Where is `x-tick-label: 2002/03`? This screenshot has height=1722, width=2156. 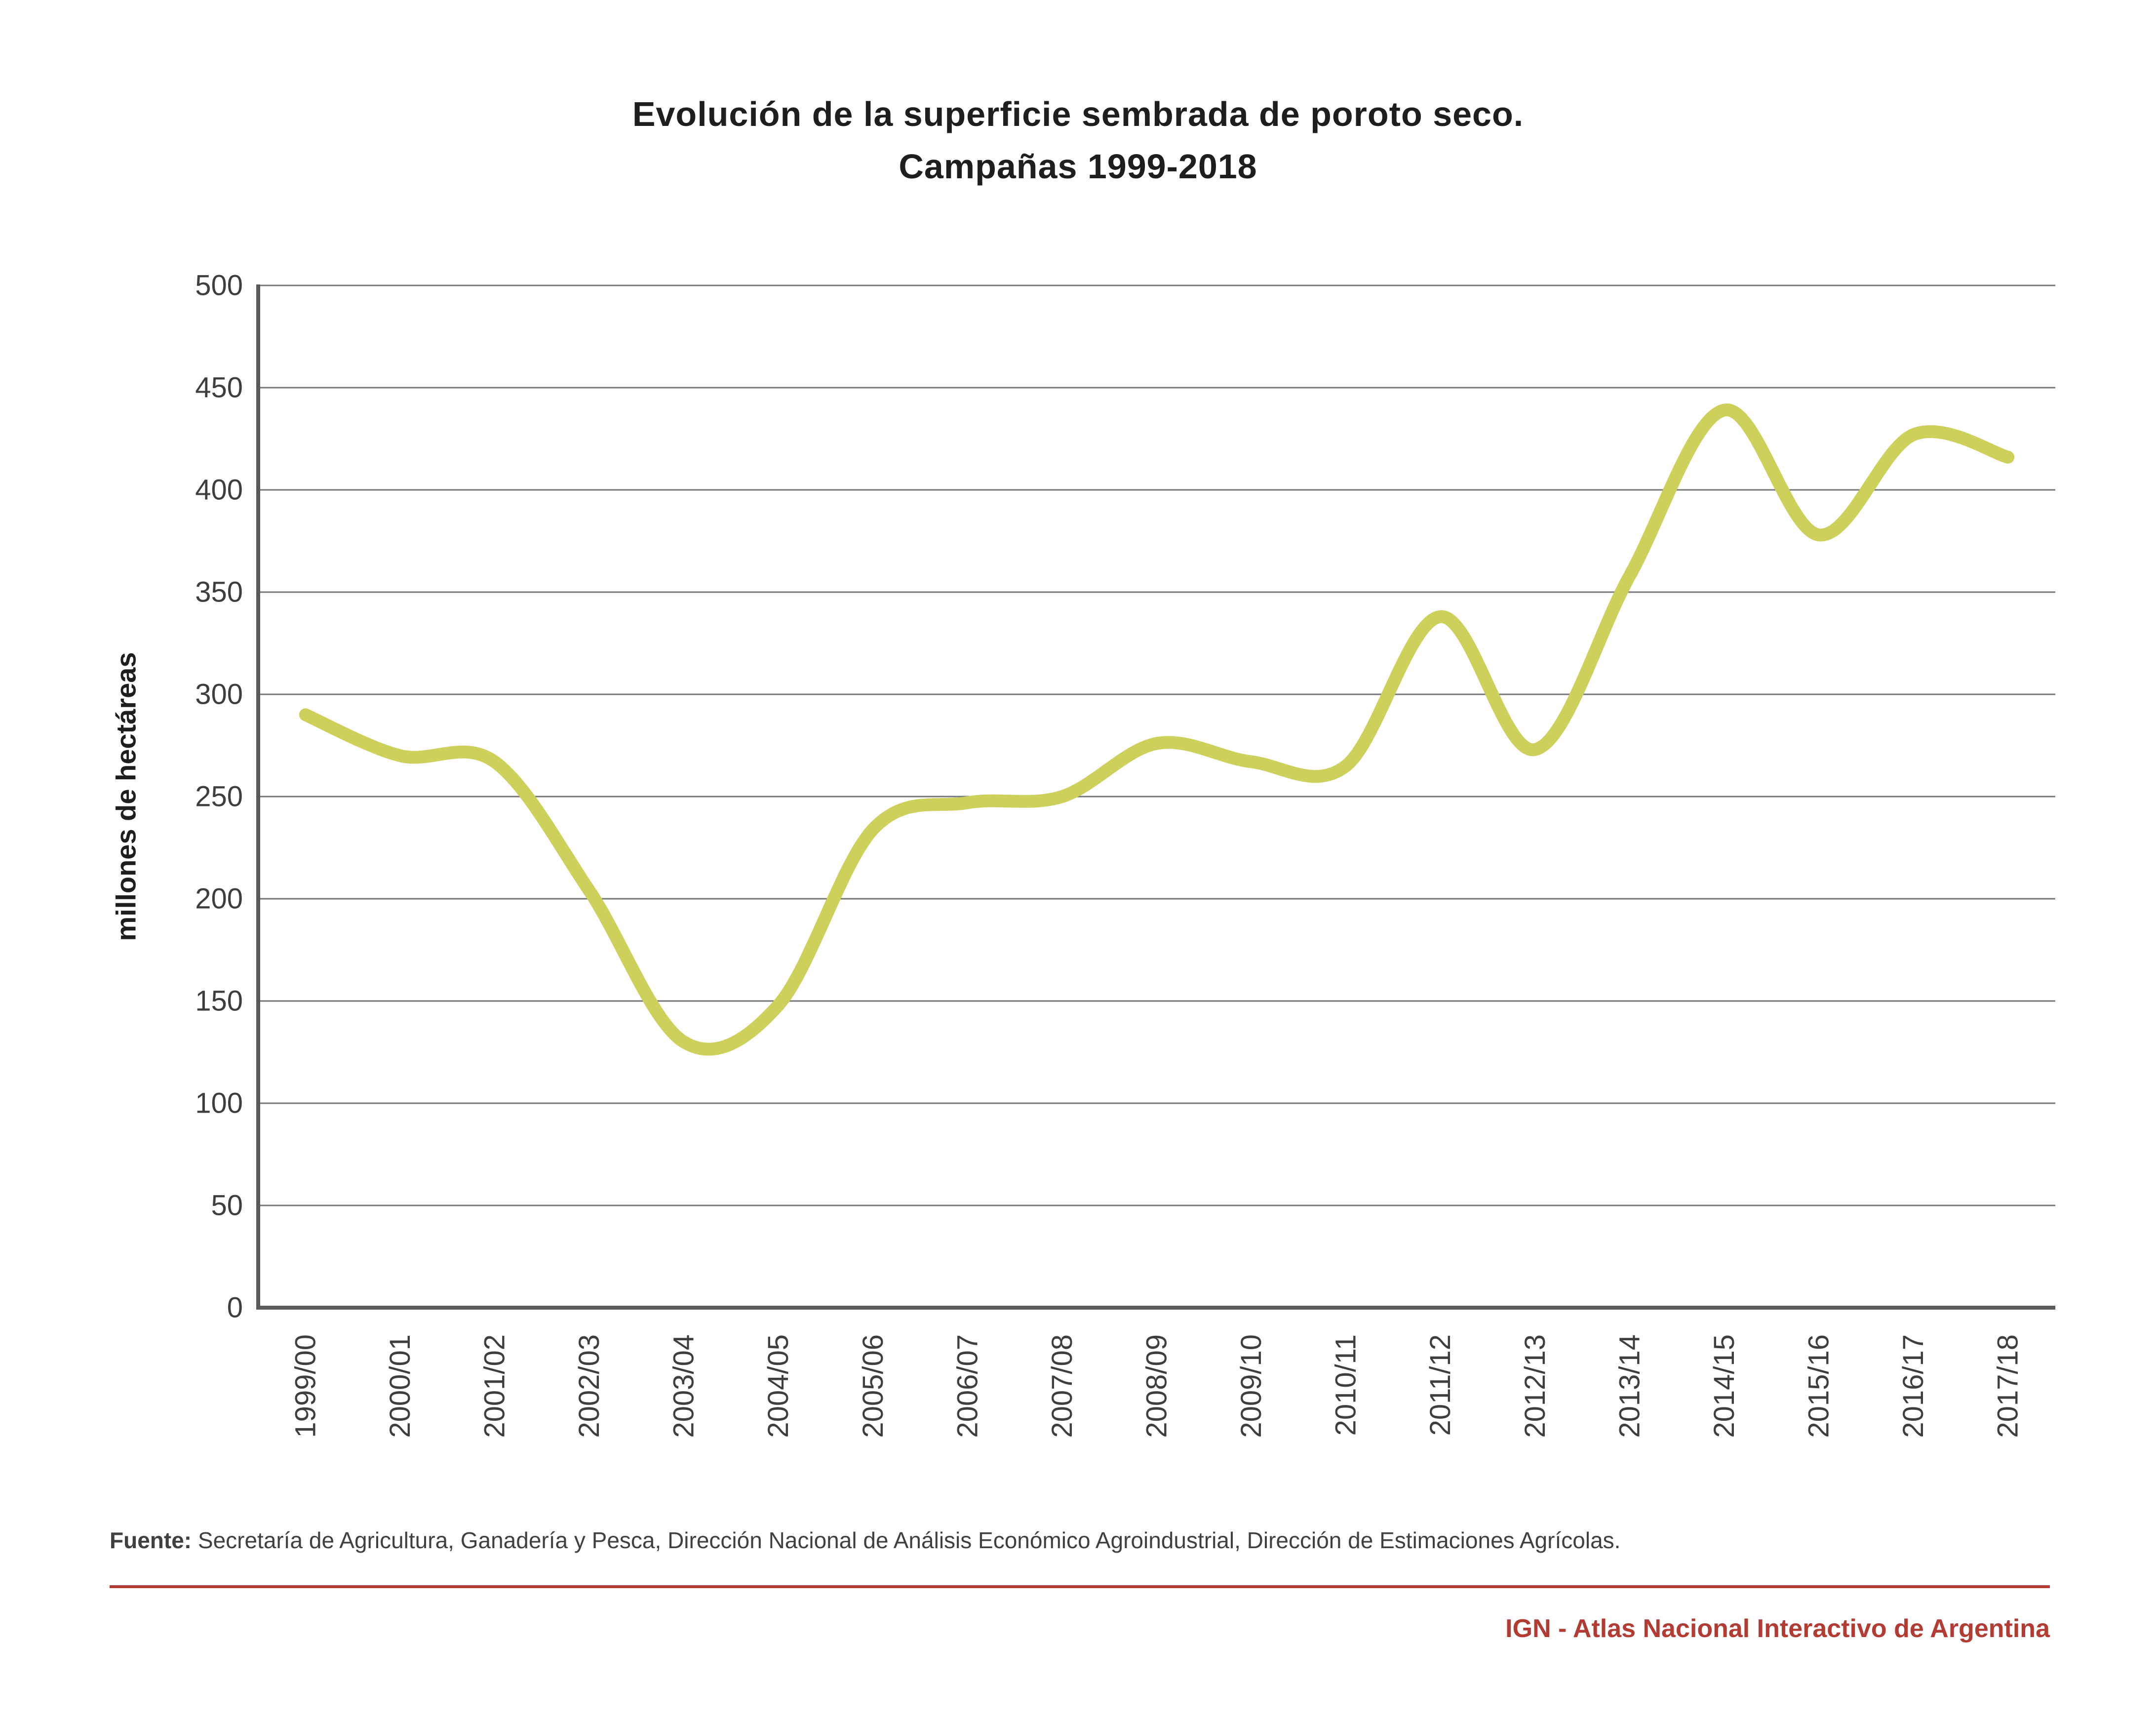 x-tick-label: 2002/03 is located at coordinates (589, 1386).